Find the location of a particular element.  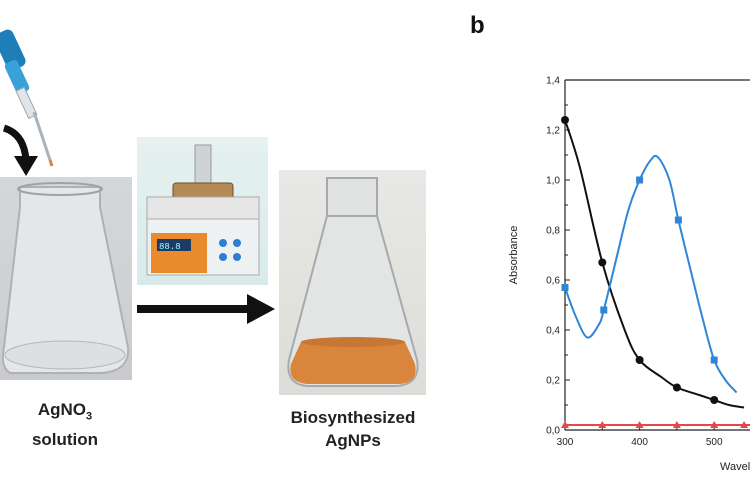

empty-flask-icon is located at coordinates (65, 278).